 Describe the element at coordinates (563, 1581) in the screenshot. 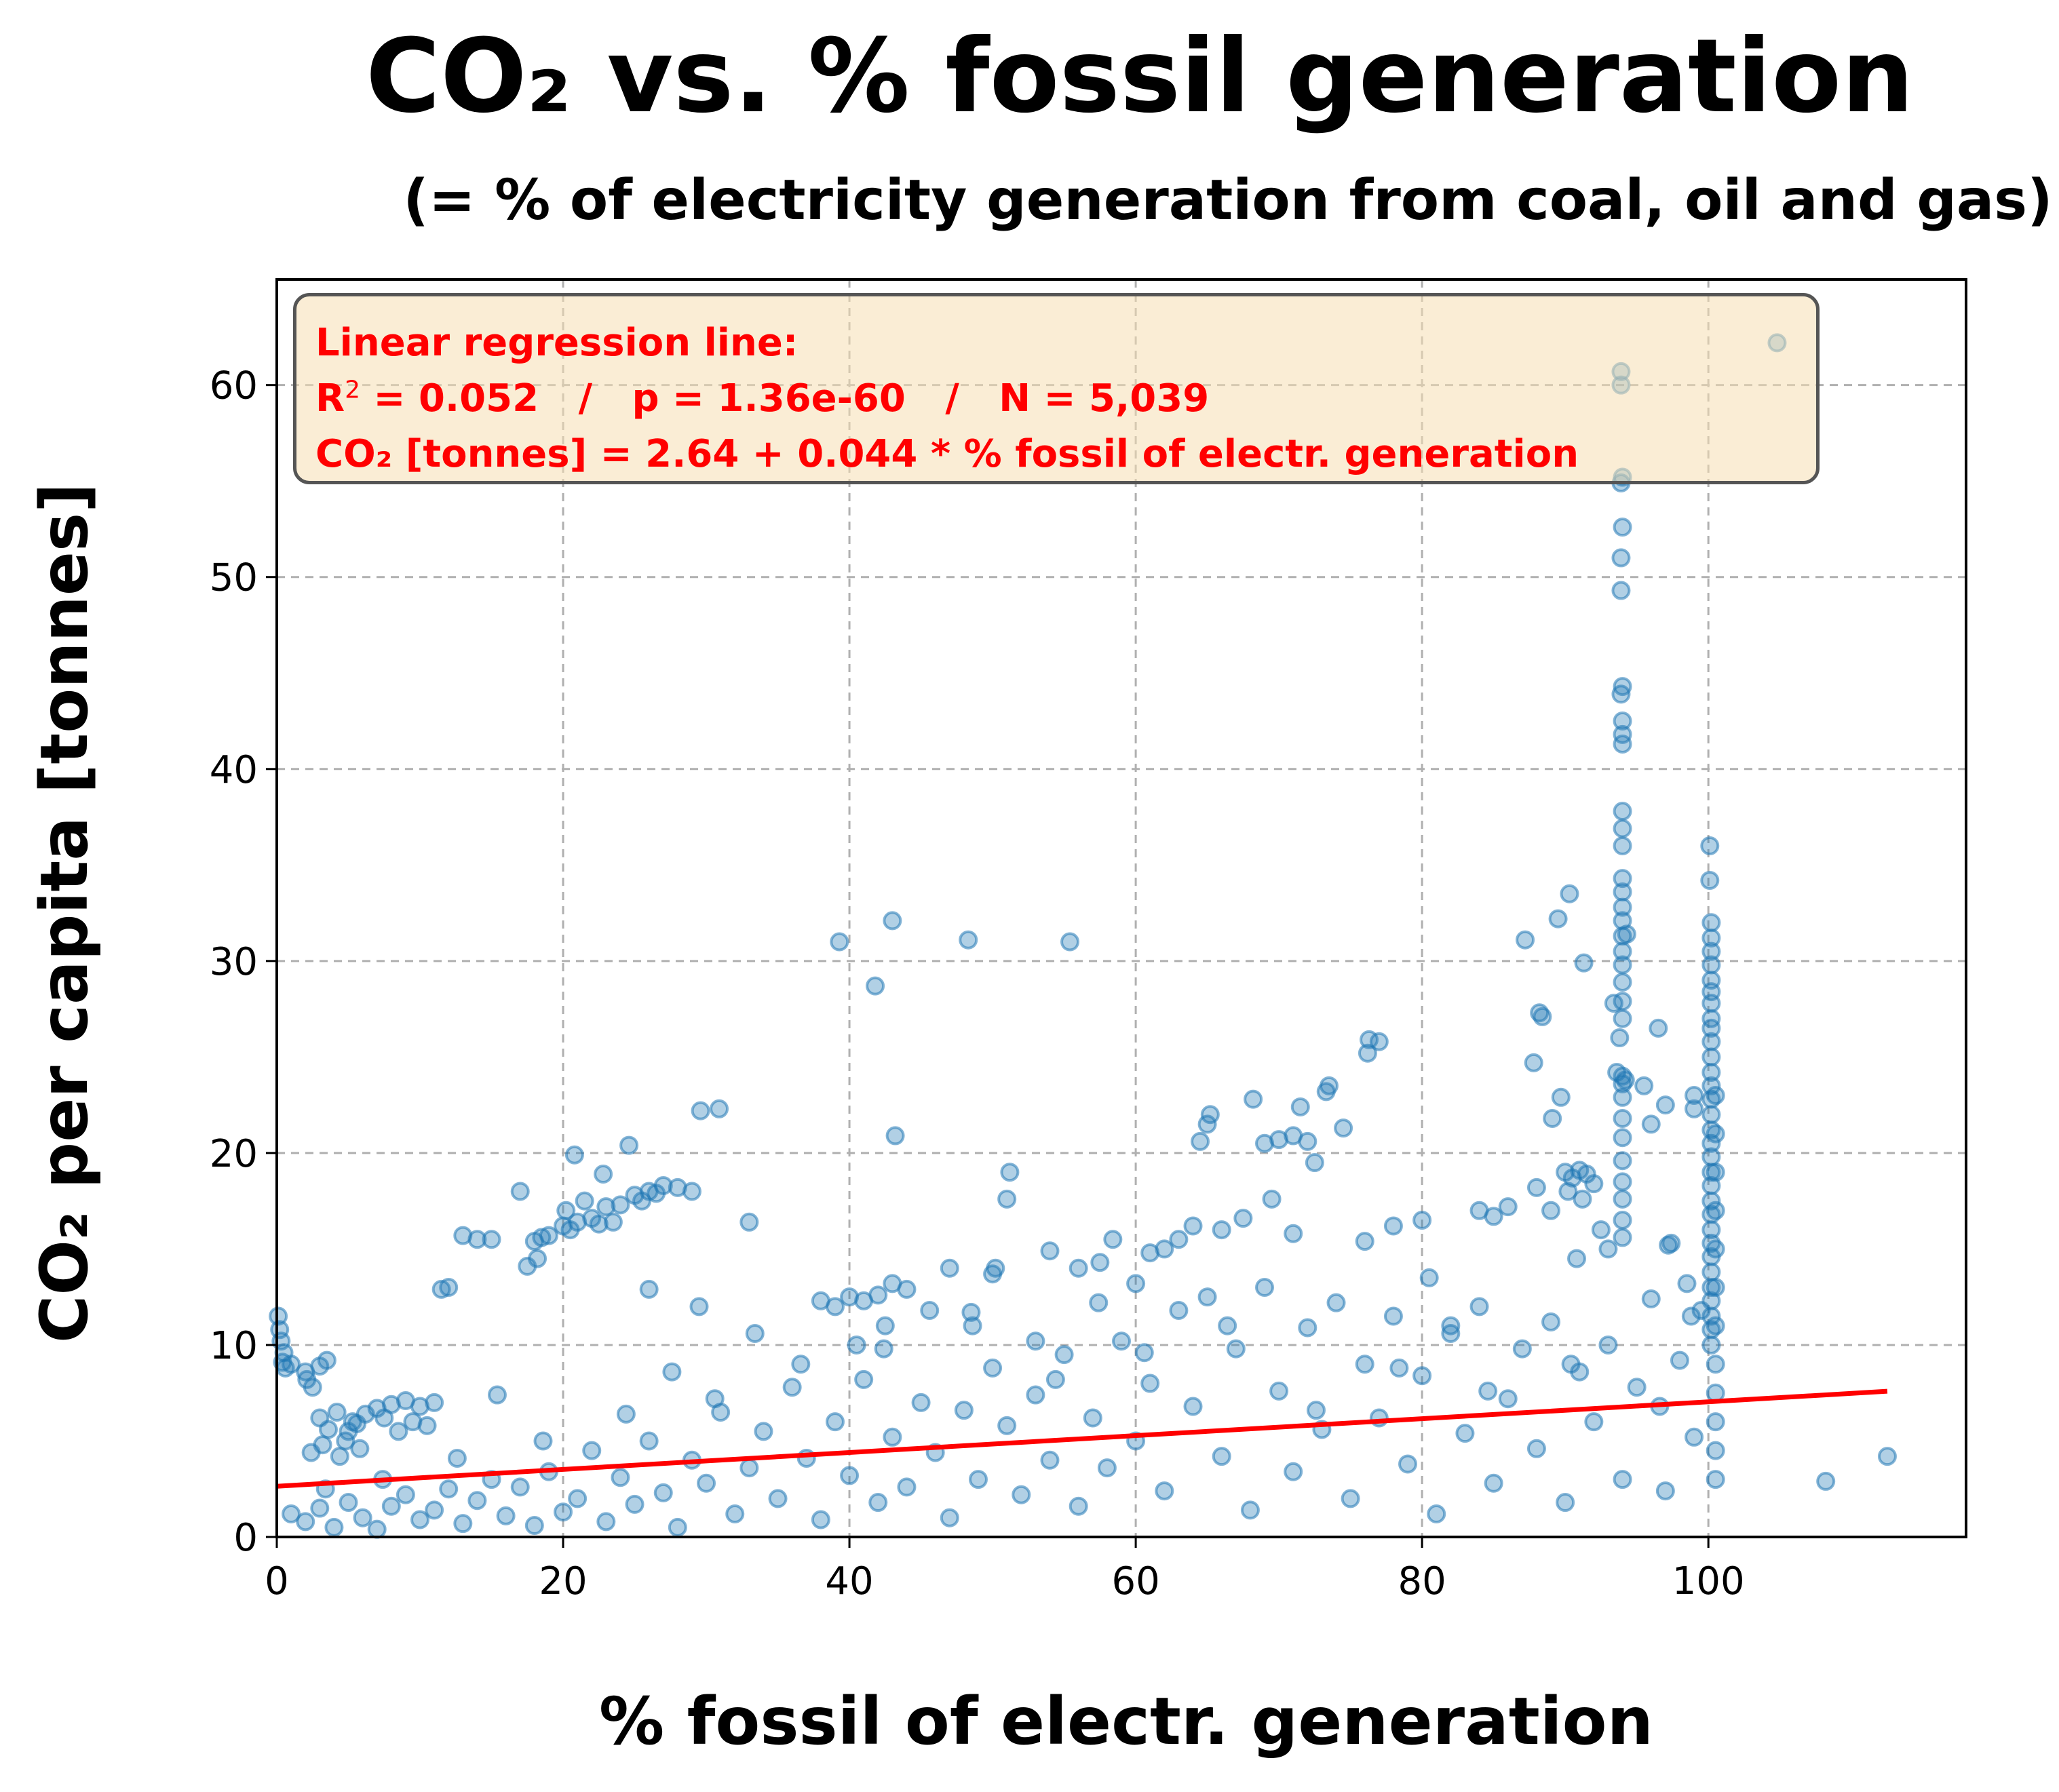

I see `x-tick-label: 20` at that location.